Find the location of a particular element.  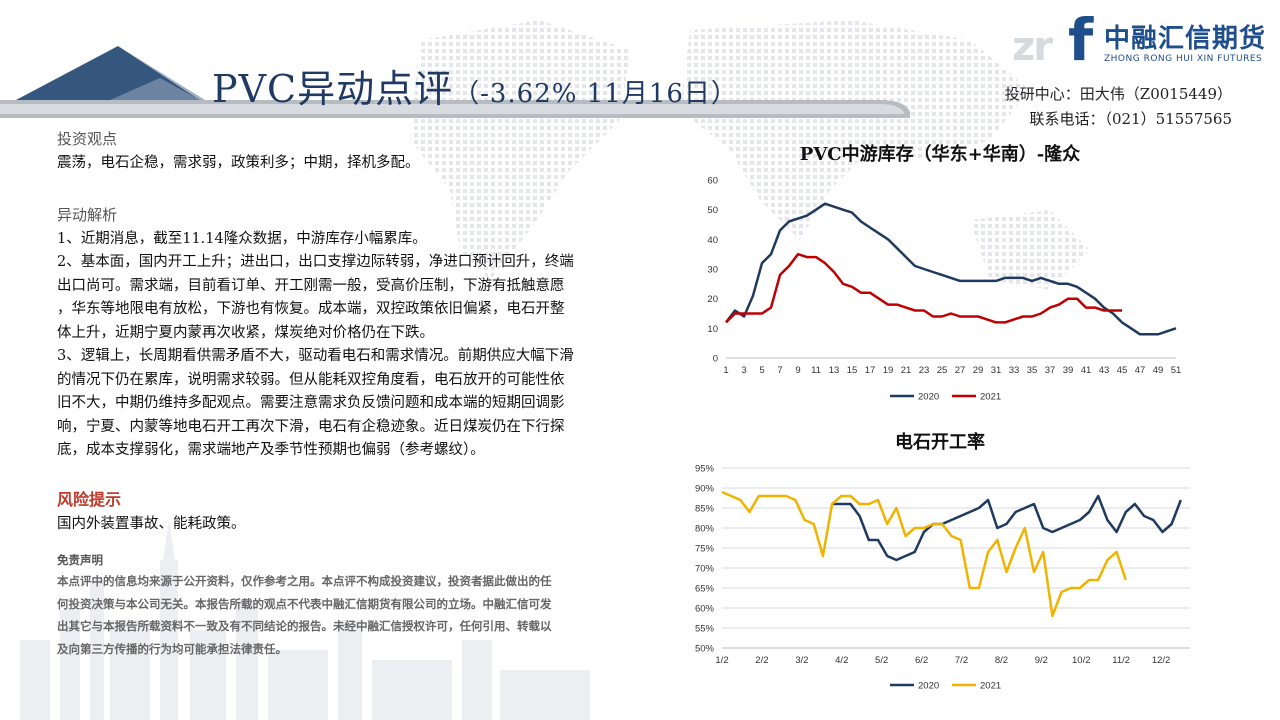

y-tick-label: 60% is located at coordinates (705, 609).